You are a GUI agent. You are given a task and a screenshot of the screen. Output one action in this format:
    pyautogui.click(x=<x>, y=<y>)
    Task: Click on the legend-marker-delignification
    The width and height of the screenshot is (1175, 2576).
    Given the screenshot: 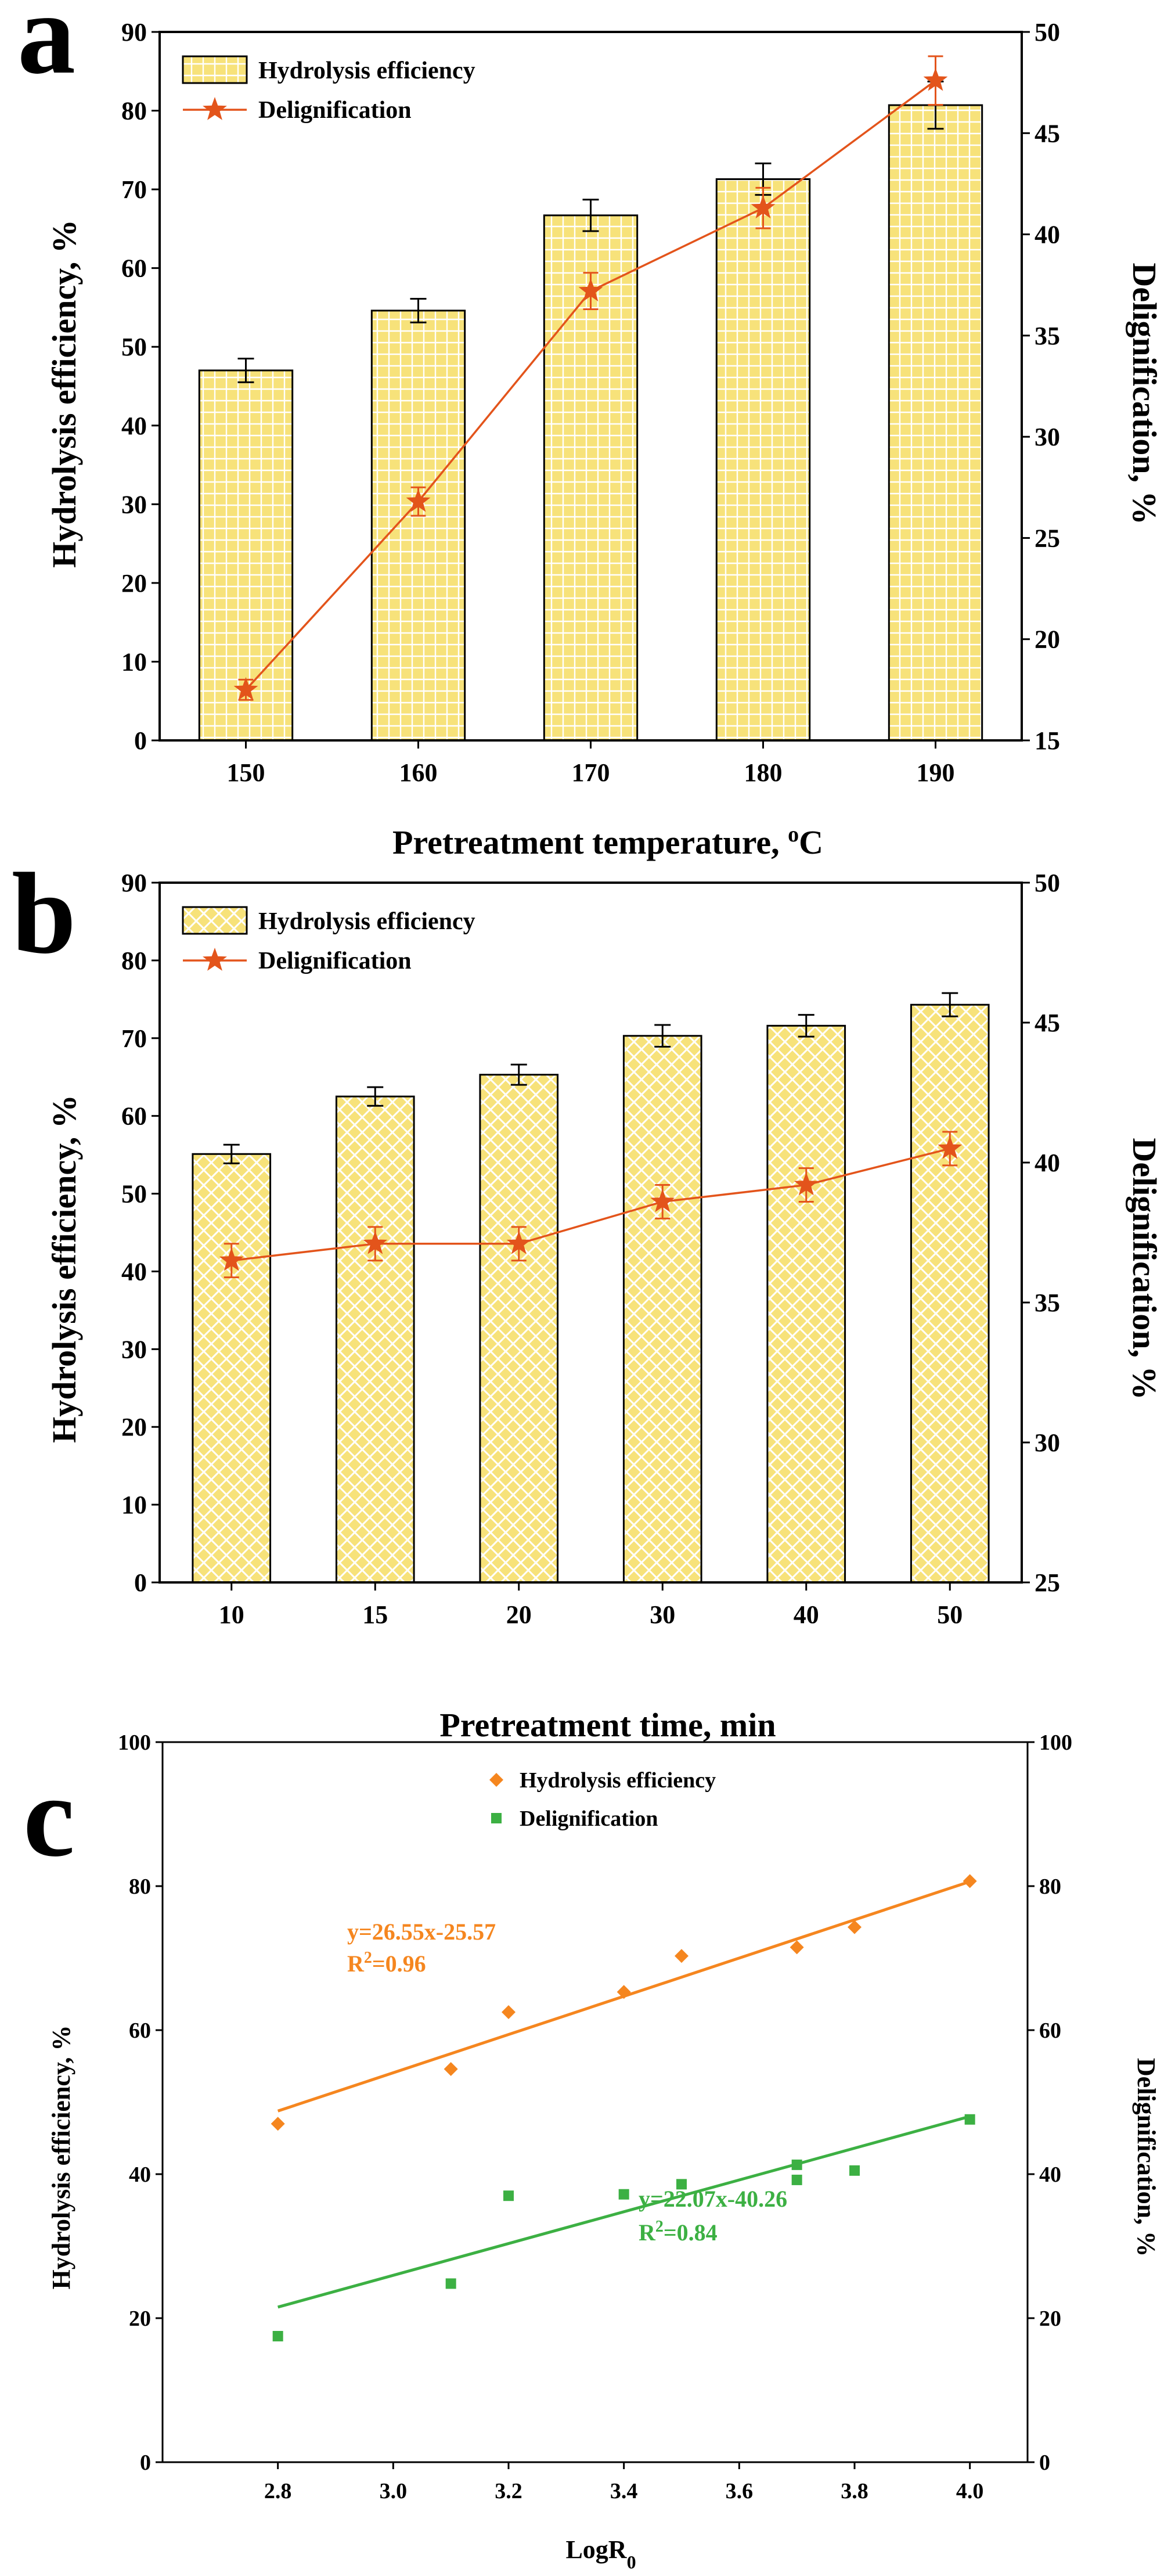 What is the action you would take?
    pyautogui.click(x=497, y=1818)
    